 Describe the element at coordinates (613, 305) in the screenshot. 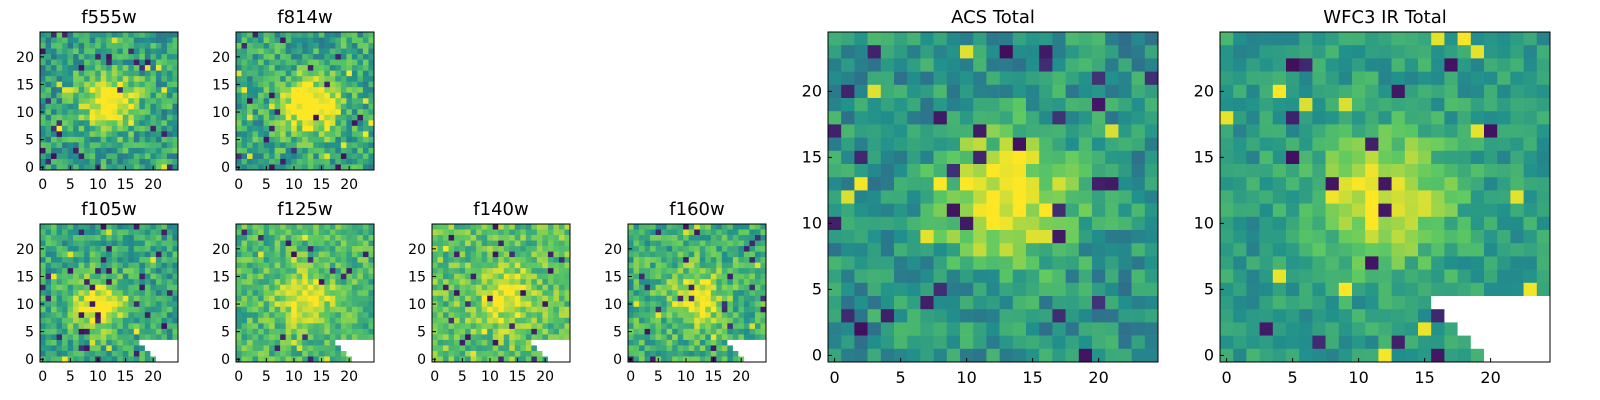

I see `y-tick-label: 10` at that location.